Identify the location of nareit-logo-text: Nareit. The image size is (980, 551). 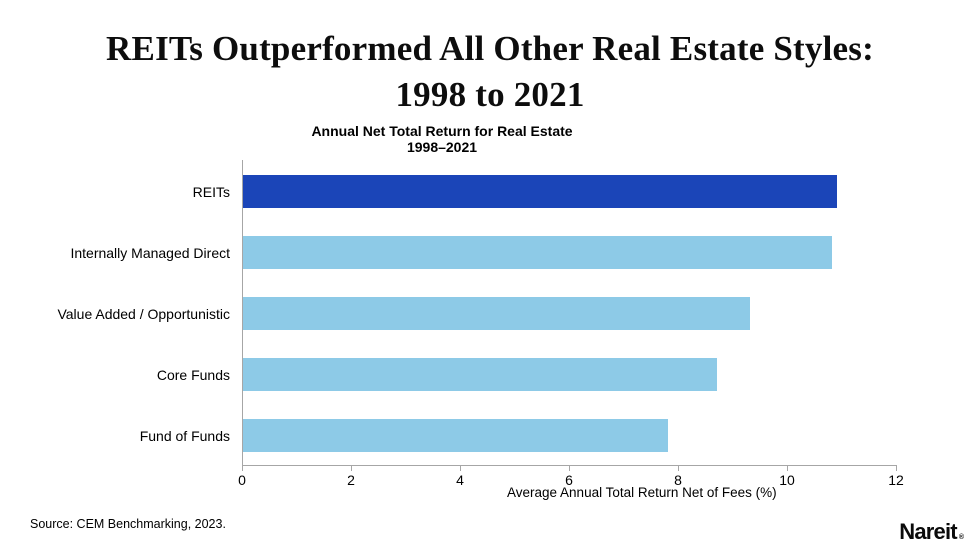
(928, 531).